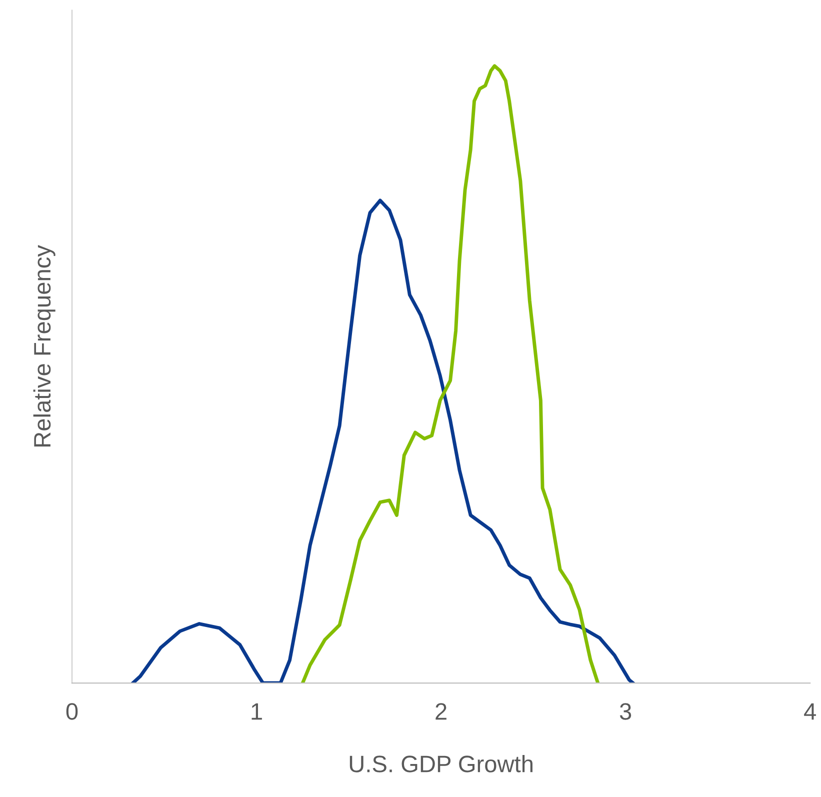  Describe the element at coordinates (626, 711) in the screenshot. I see `x-tick-label: 3` at that location.